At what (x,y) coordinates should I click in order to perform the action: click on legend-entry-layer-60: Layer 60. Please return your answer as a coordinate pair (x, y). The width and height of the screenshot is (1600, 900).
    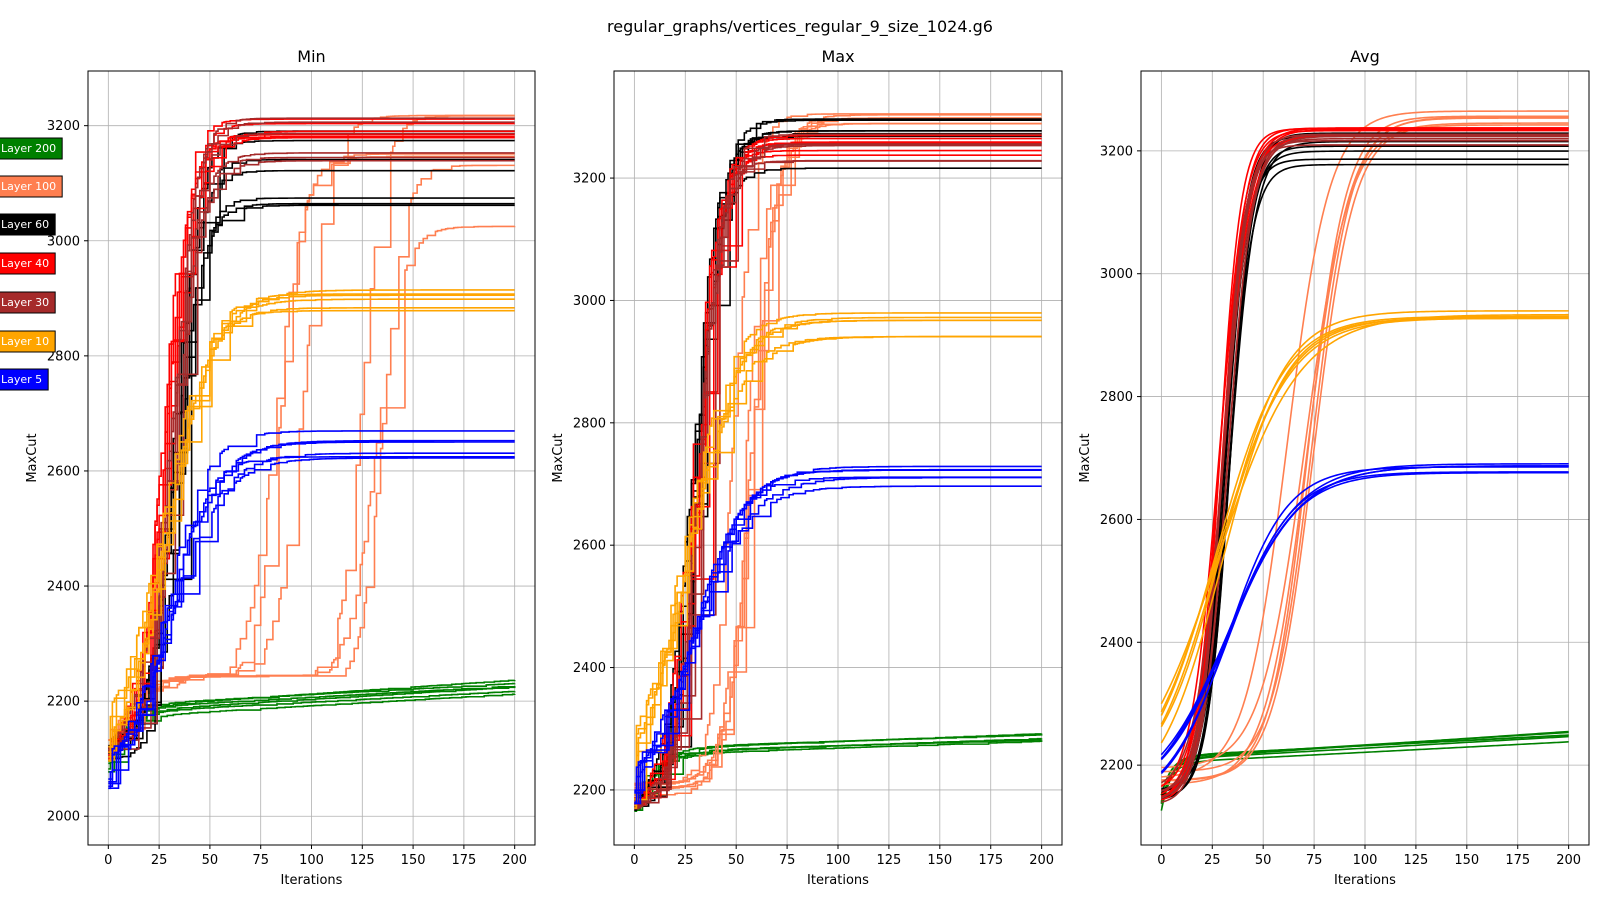
    Looking at the image, I should click on (28, 224).